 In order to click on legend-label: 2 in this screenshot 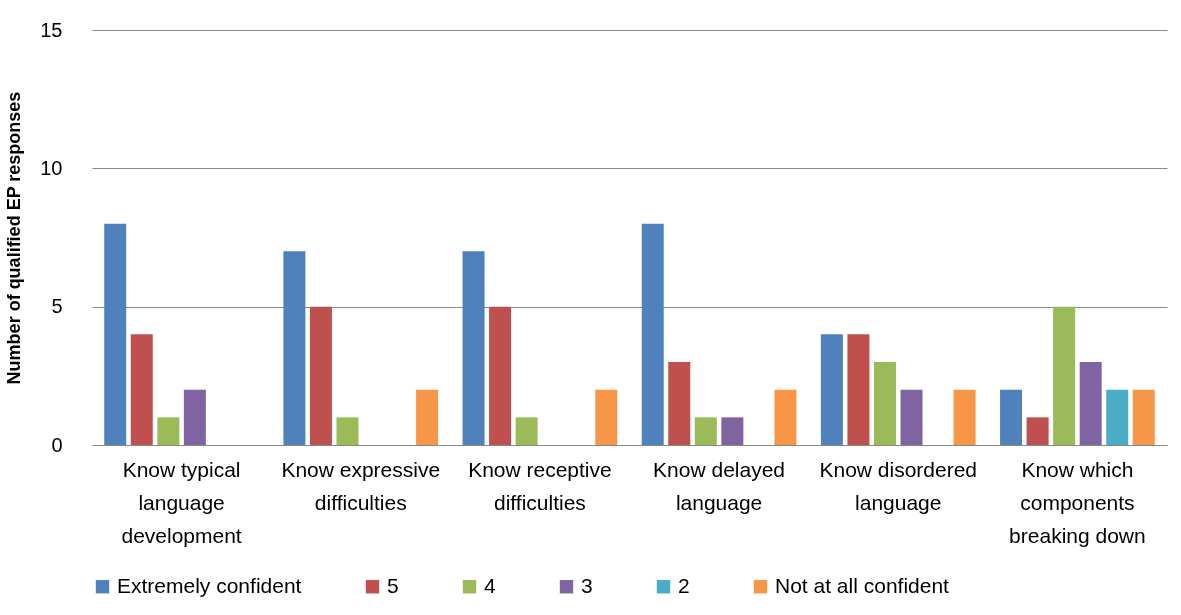, I will do `click(684, 585)`.